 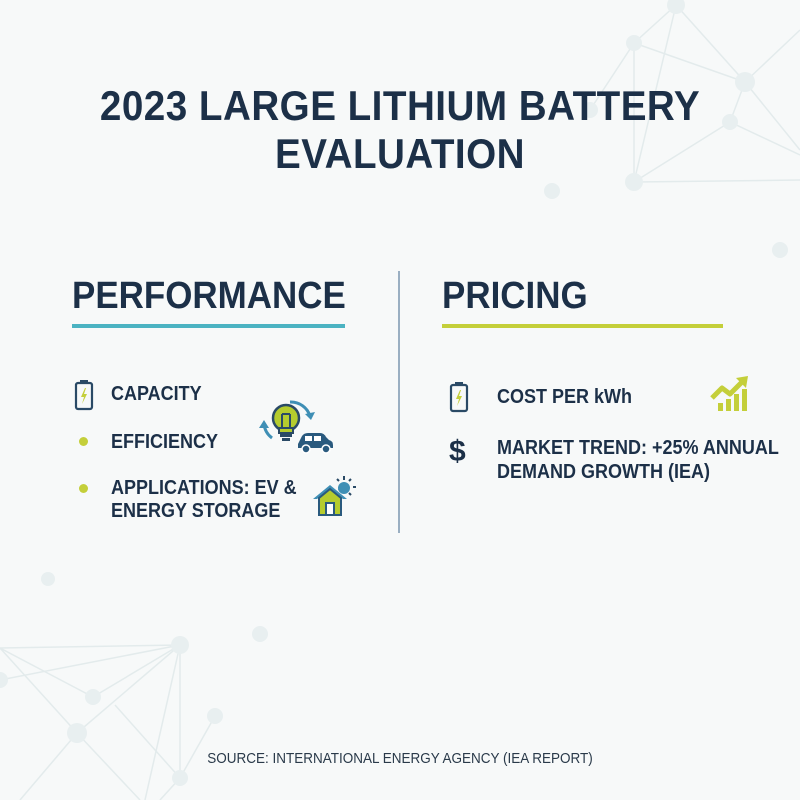 I want to click on pricing-underline, so click(x=582, y=326).